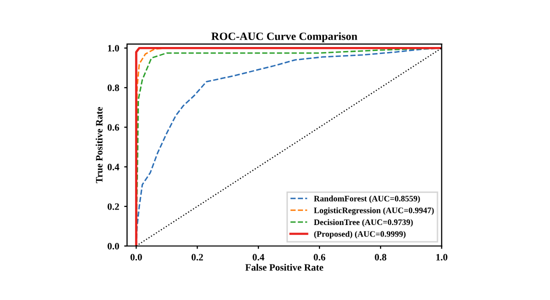 The height and width of the screenshot is (300, 550). What do you see at coordinates (114, 48) in the screenshot?
I see `y-tick-label: 1.0` at bounding box center [114, 48].